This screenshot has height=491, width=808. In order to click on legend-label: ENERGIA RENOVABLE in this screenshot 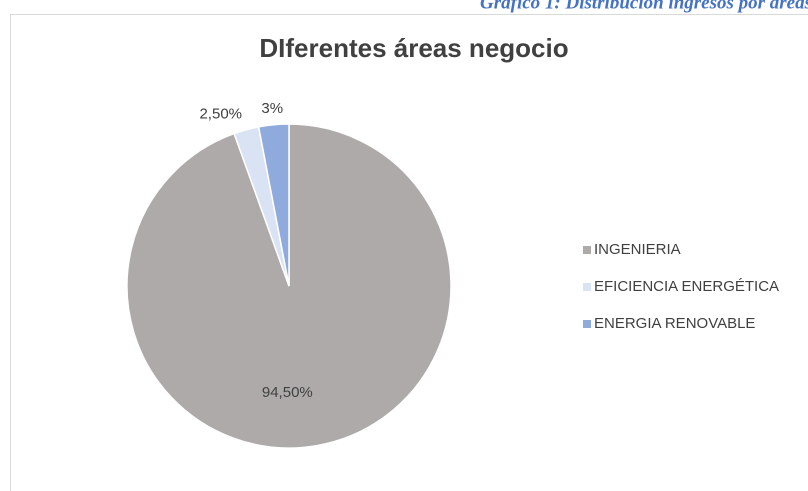, I will do `click(674, 323)`.